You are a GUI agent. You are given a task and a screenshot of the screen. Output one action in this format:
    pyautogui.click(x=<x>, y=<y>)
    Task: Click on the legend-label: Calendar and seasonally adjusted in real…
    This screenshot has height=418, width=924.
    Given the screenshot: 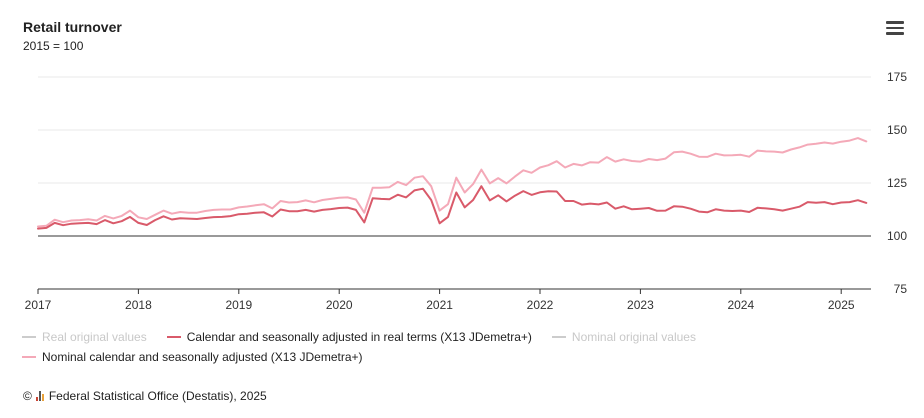 What is the action you would take?
    pyautogui.click(x=359, y=337)
    